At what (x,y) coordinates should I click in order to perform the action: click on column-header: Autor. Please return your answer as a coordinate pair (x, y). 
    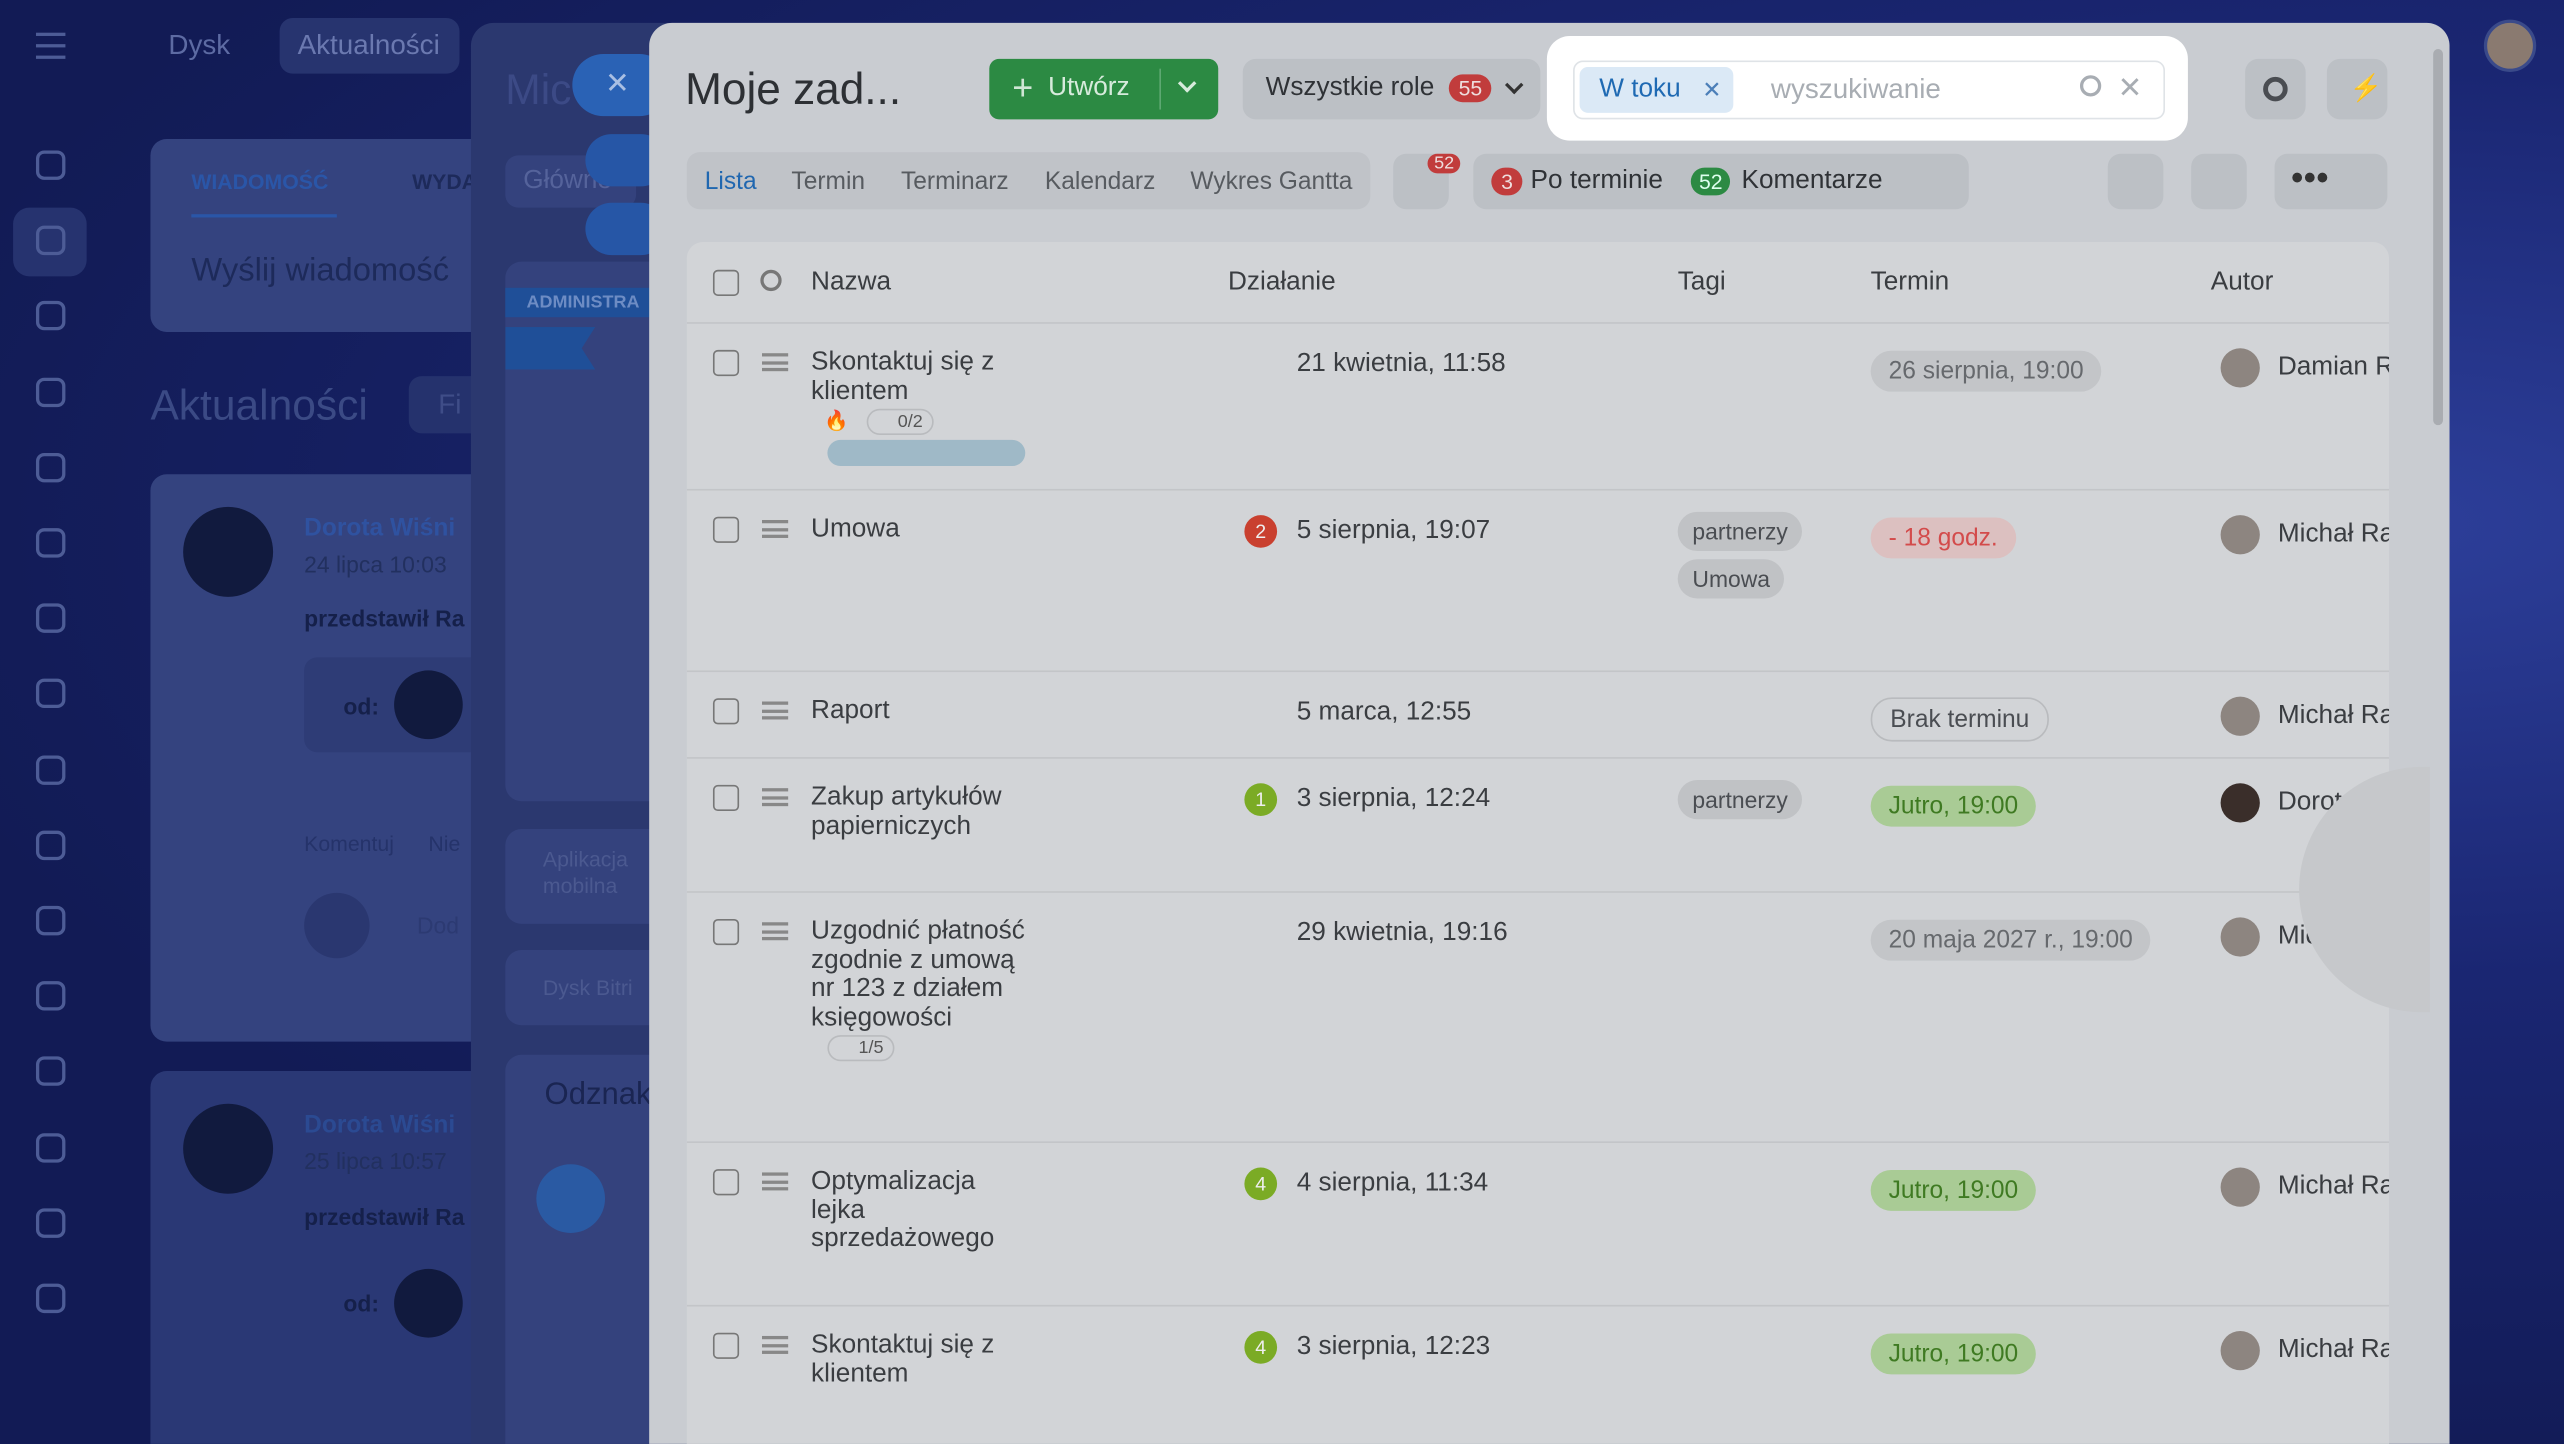
    Looking at the image, I should click on (2242, 282).